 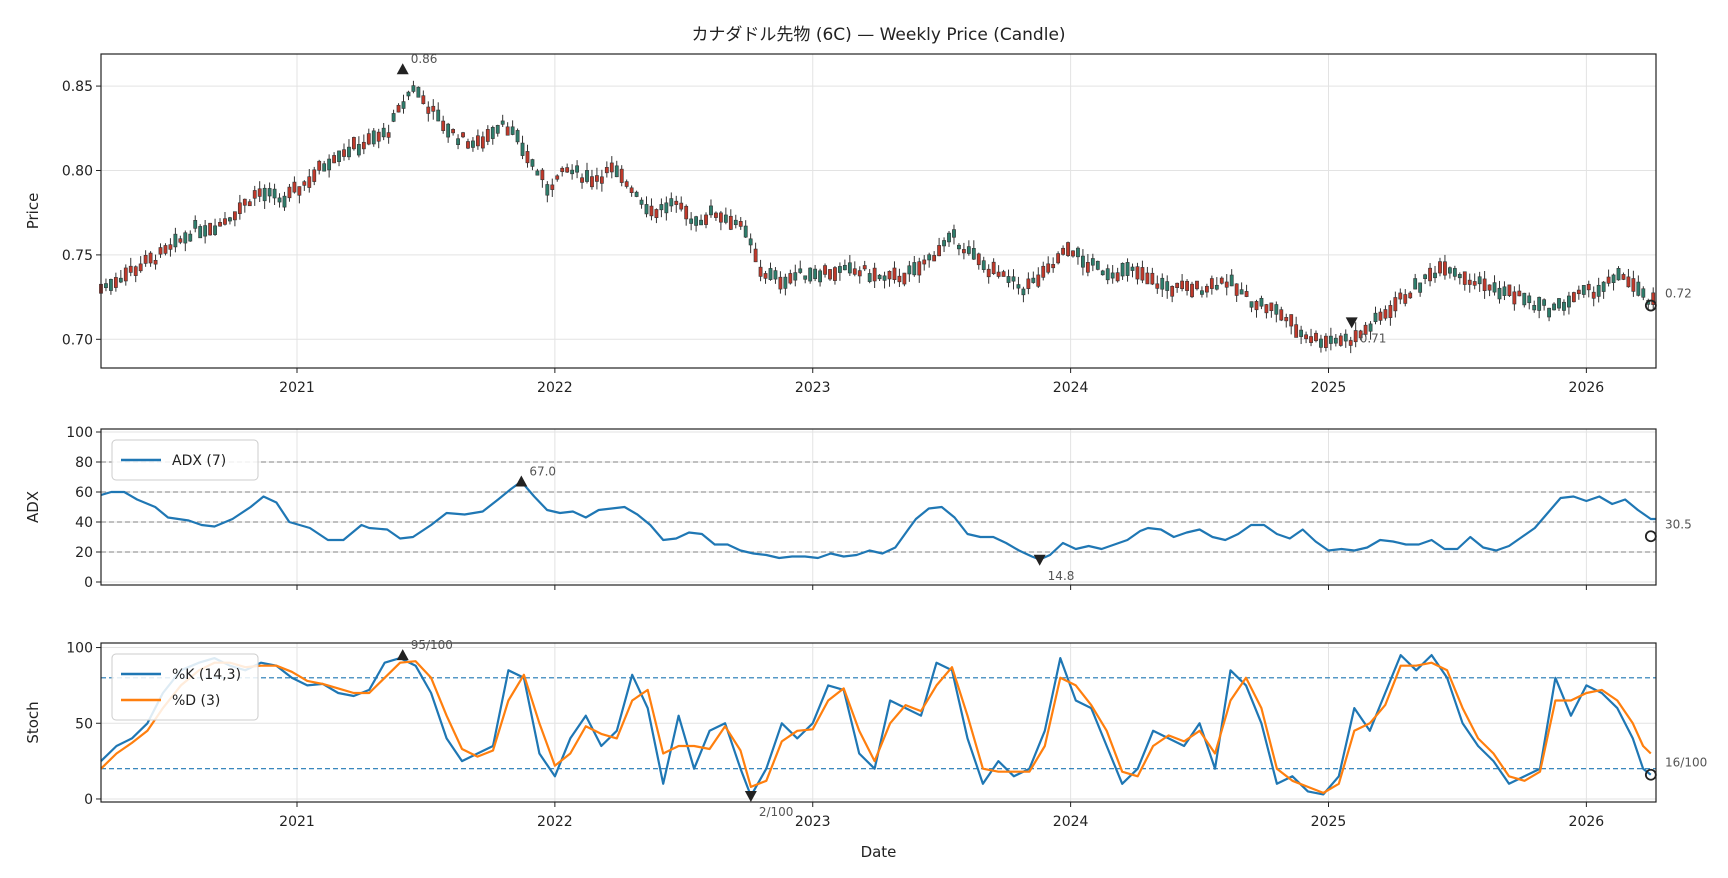 What do you see at coordinates (185, 460) in the screenshot?
I see `adx-legend-box` at bounding box center [185, 460].